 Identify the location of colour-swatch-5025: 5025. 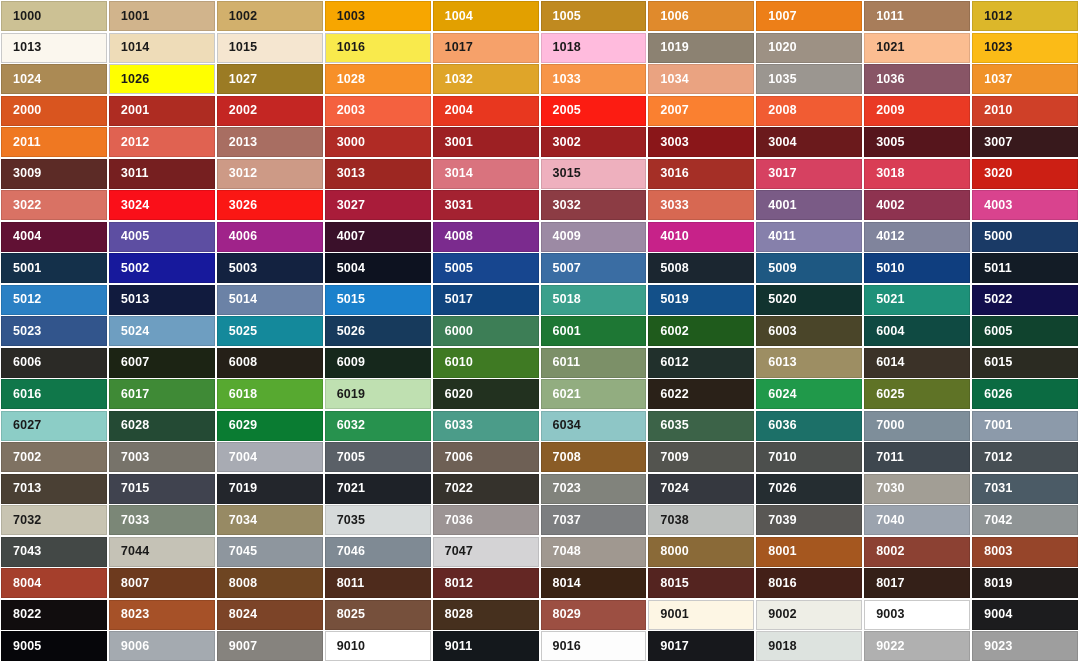
(269, 331).